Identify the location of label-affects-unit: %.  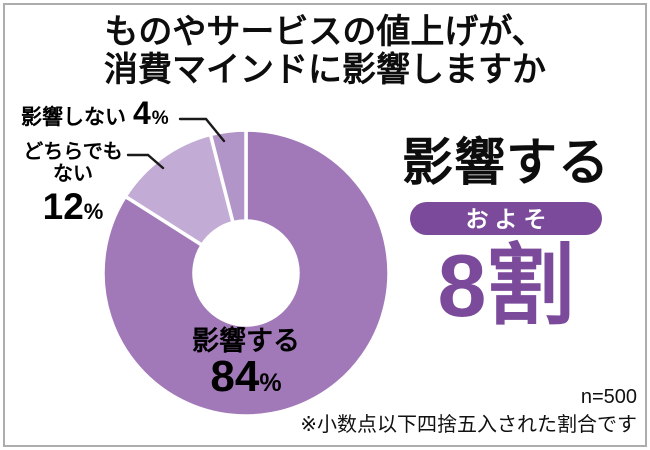
(270, 383).